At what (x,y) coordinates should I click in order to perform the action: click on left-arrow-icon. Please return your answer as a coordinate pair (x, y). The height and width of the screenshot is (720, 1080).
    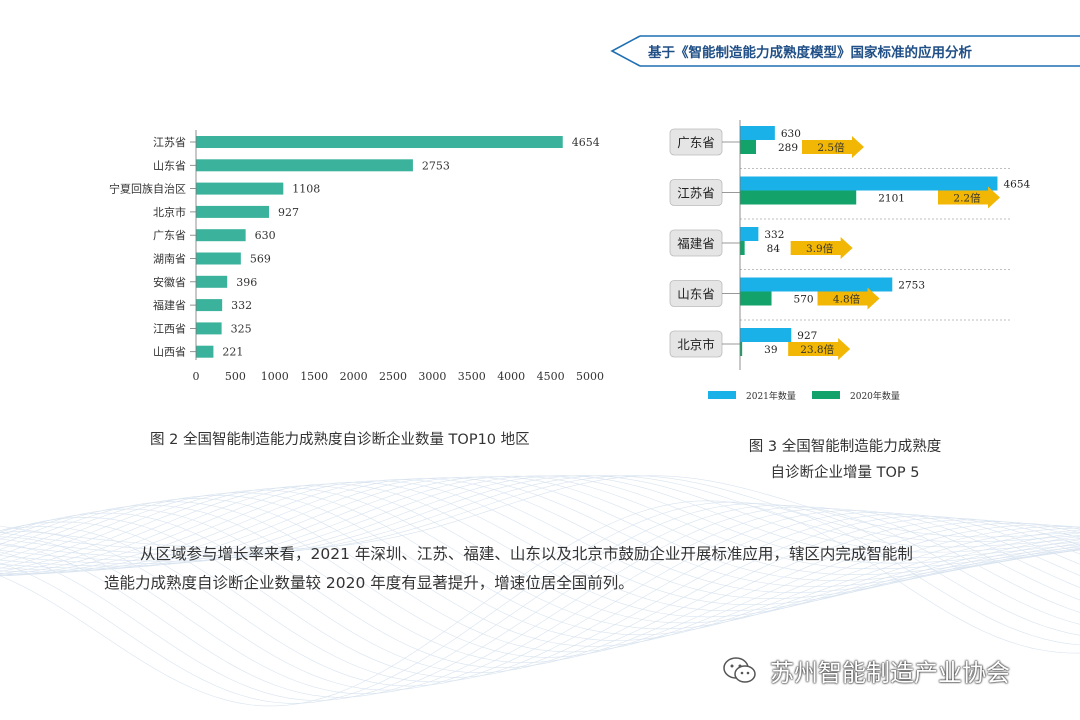
    Looking at the image, I should click on (625, 51).